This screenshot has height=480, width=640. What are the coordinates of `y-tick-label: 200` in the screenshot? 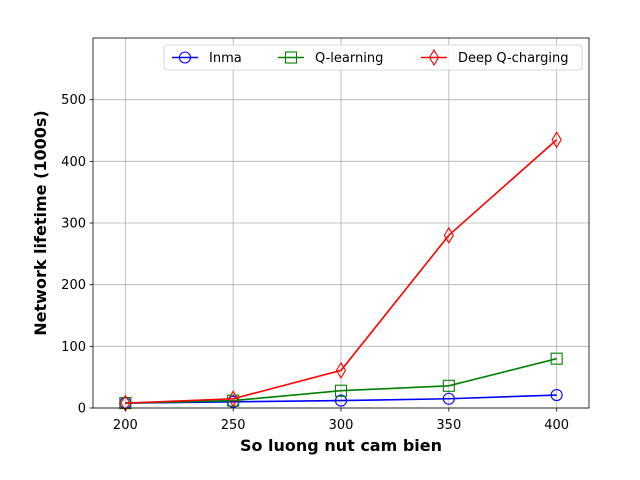 It's located at (73, 285).